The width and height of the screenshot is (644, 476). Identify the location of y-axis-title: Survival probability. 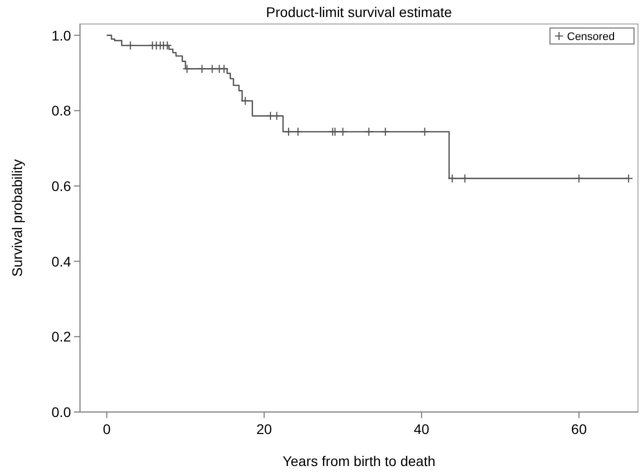
(17, 218).